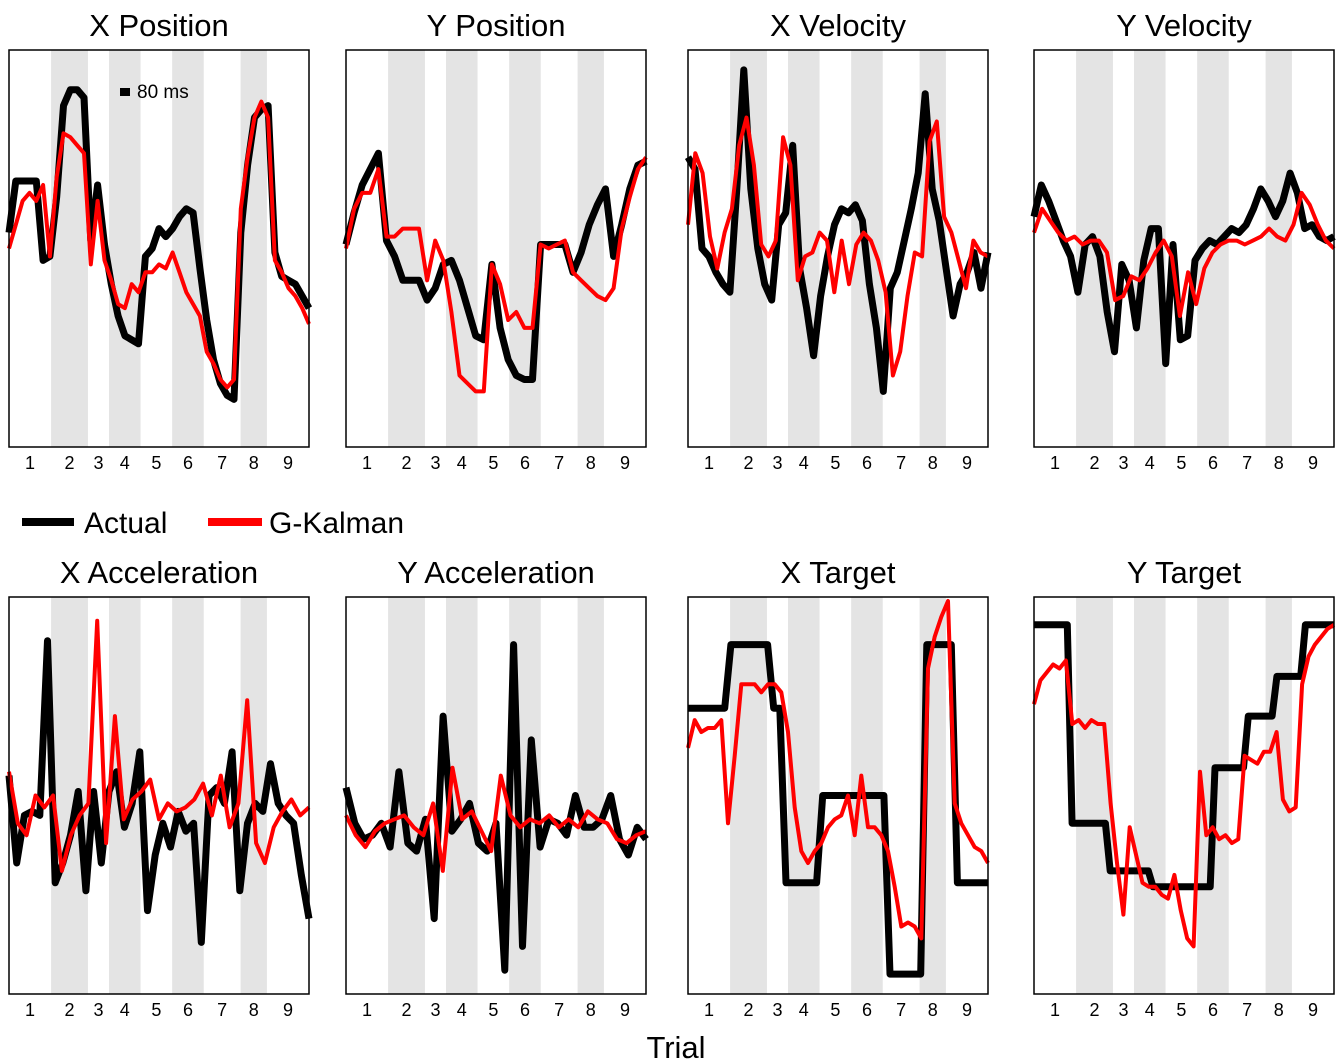 This screenshot has height=1063, width=1337. What do you see at coordinates (163, 92) in the screenshot?
I see `scale-bar-label: 80 ms` at bounding box center [163, 92].